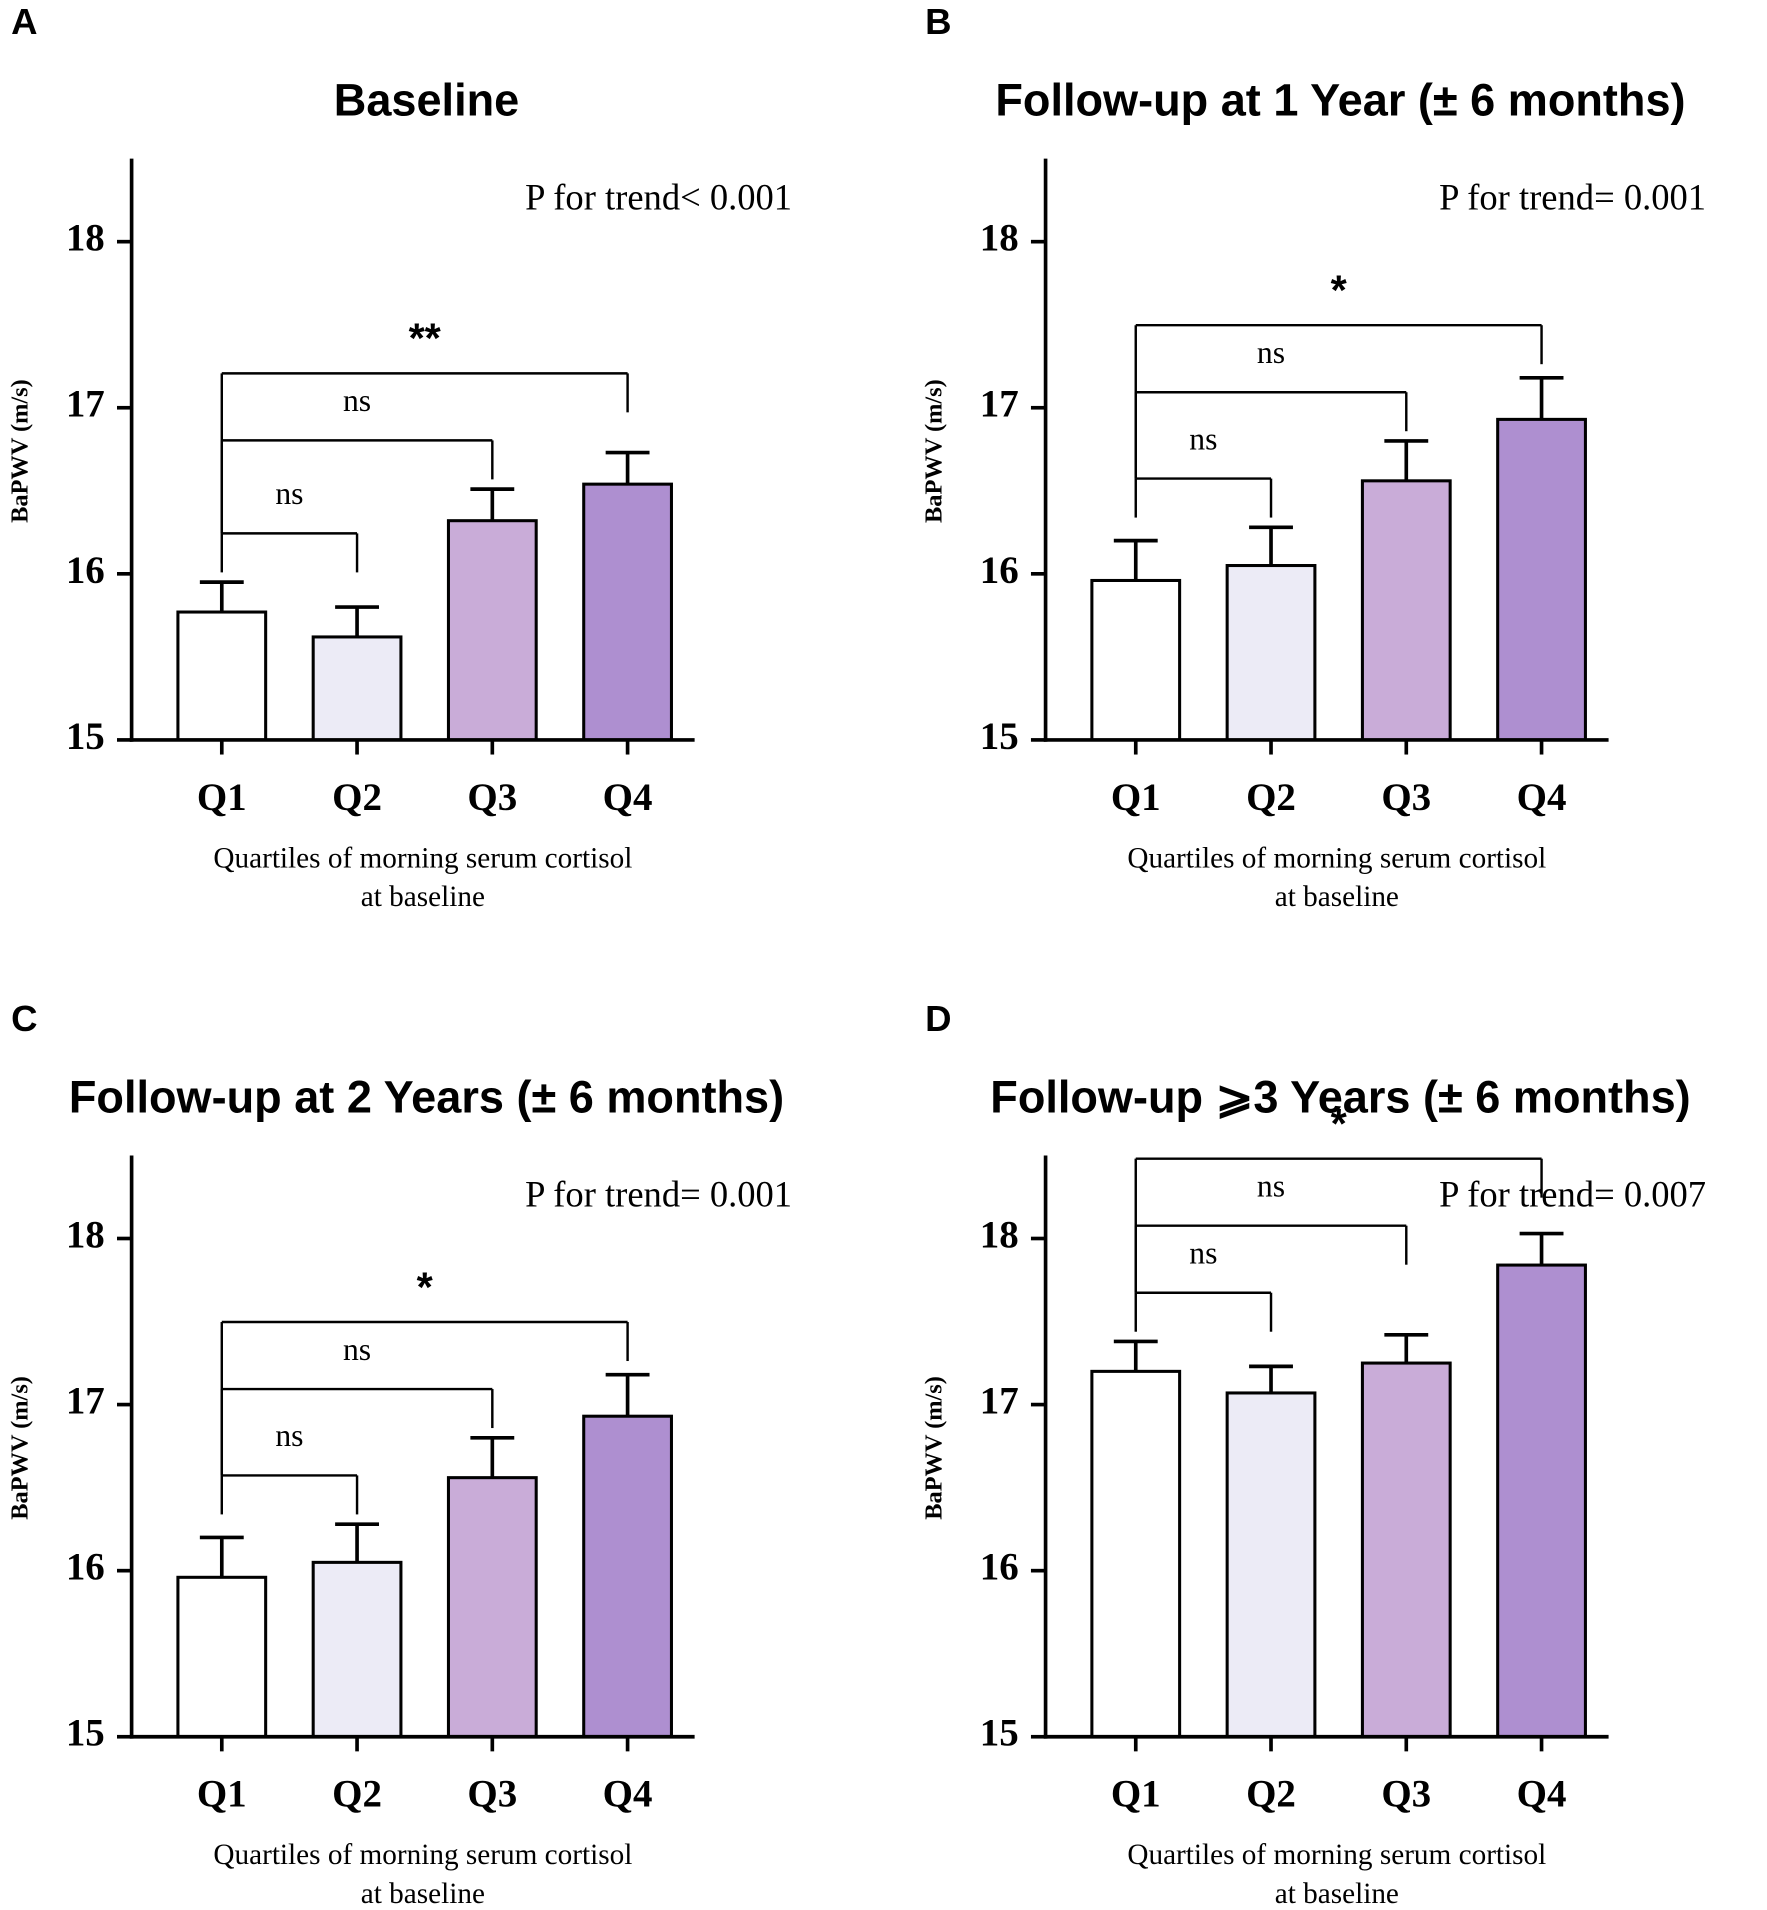 This screenshot has height=1910, width=1767. I want to click on annotation: P for trend= 0.007, so click(1572, 1194).